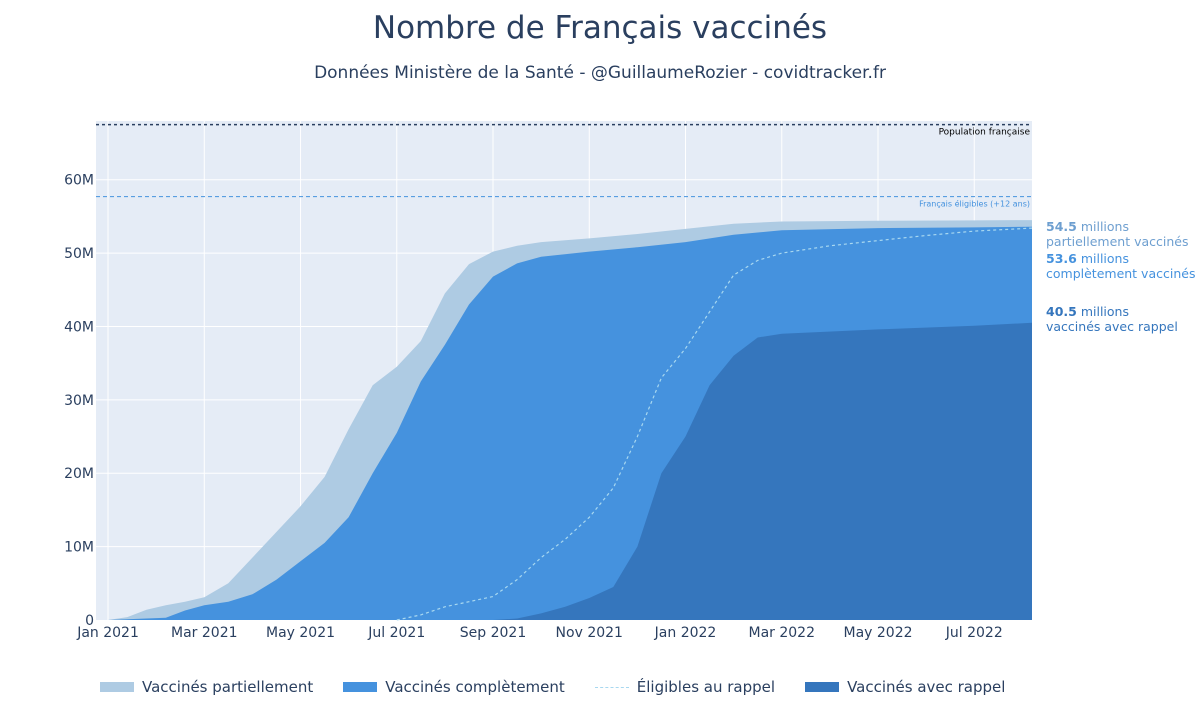 The image size is (1200, 720). I want to click on y-tick-label: 60M, so click(79, 181).